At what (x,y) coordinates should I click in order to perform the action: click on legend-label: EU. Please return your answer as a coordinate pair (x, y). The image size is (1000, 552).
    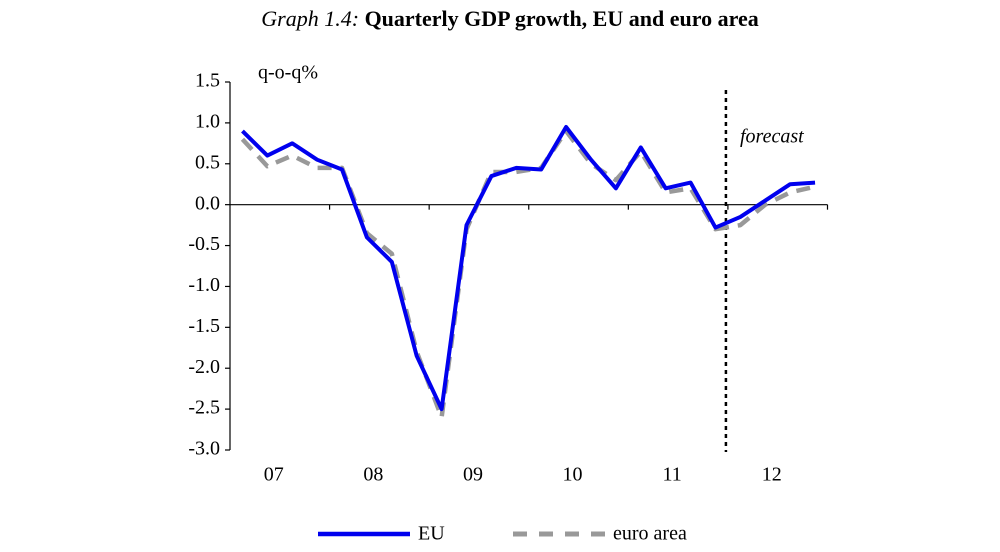
    Looking at the image, I should click on (431, 534).